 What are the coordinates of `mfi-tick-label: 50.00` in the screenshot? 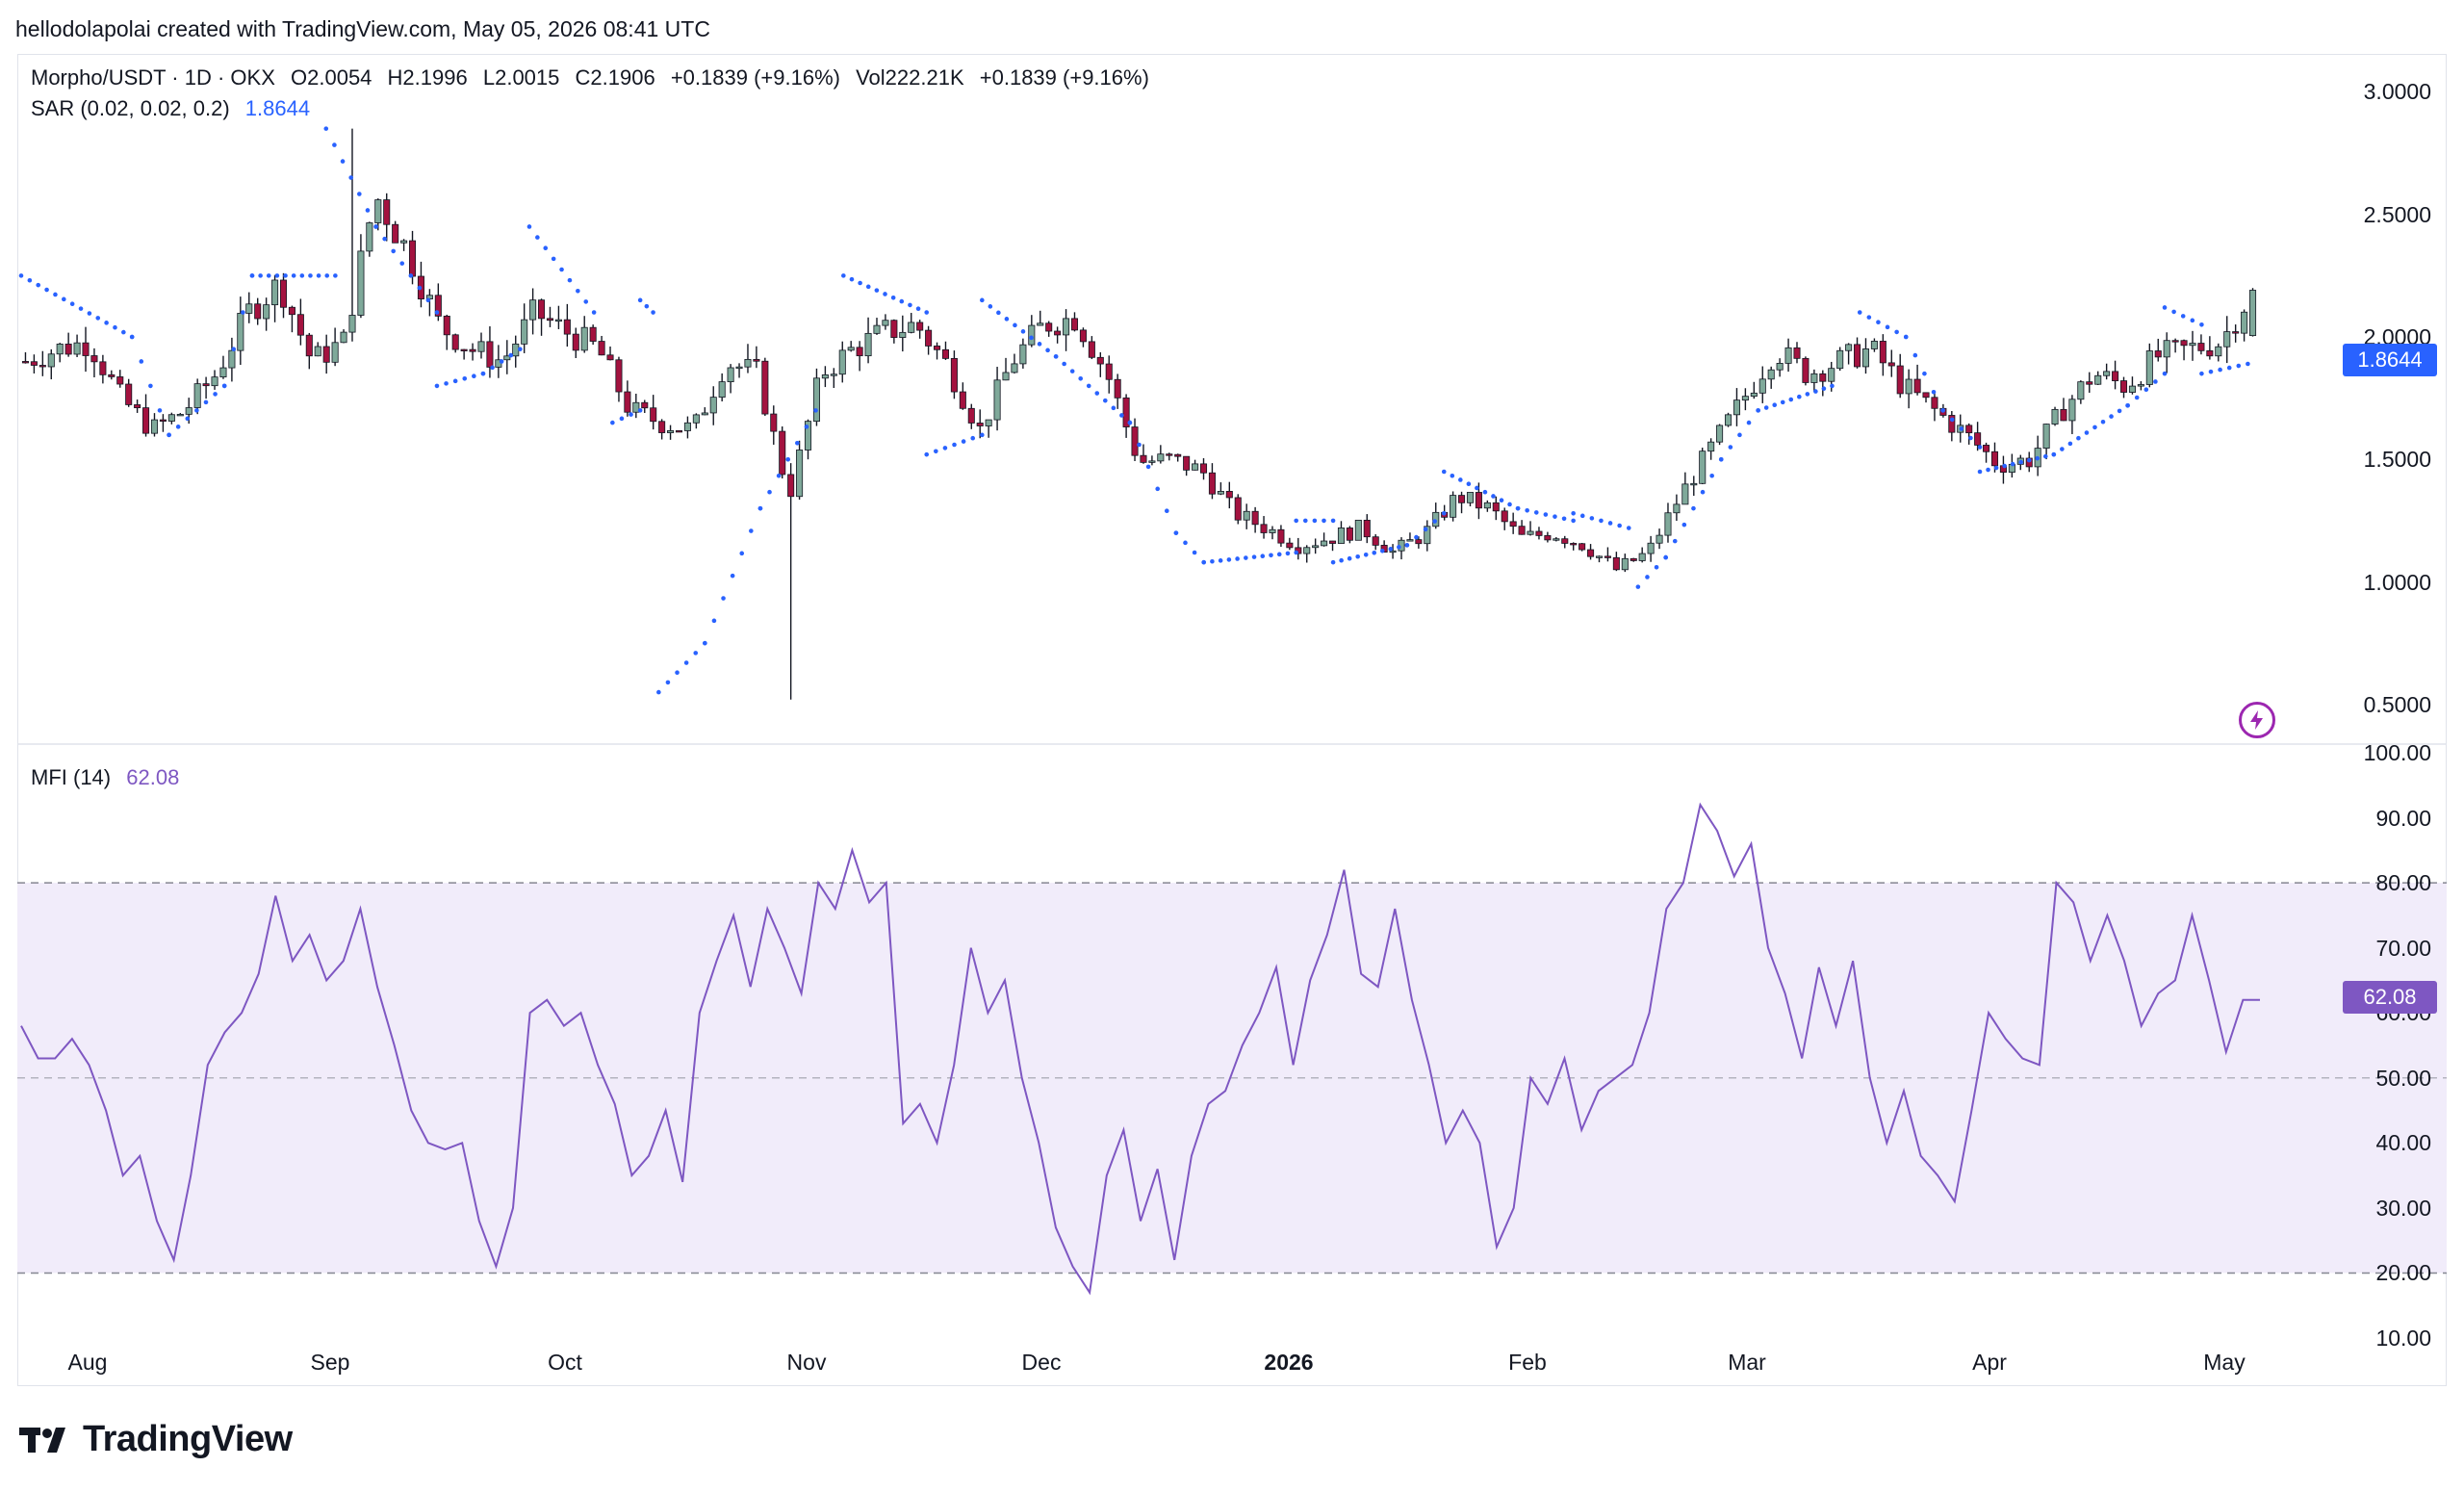 It's located at (2403, 1078).